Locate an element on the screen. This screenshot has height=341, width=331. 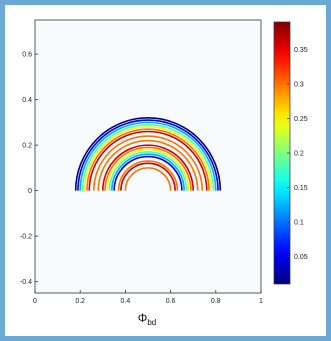
y-tick-label-0: 0.6 is located at coordinates (27, 55).